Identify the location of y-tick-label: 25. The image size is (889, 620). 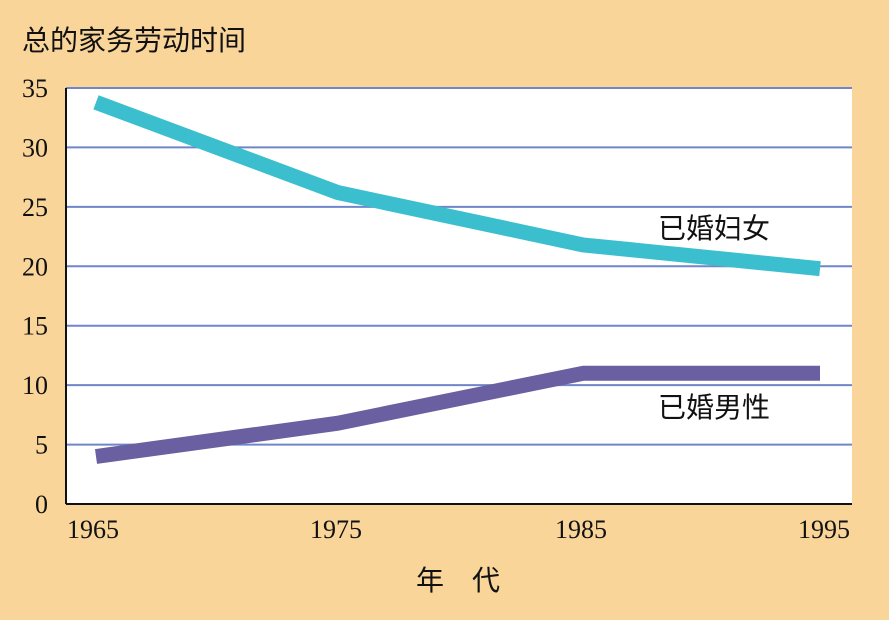
(35, 207).